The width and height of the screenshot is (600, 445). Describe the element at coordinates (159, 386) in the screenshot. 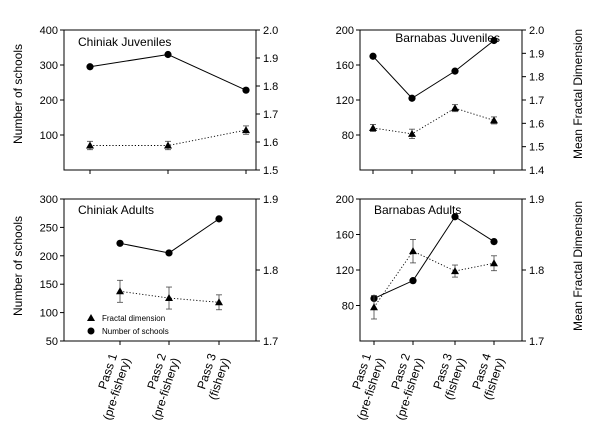

I see `chiniak-x-label-2: Pass 2(pre-fishery)` at that location.